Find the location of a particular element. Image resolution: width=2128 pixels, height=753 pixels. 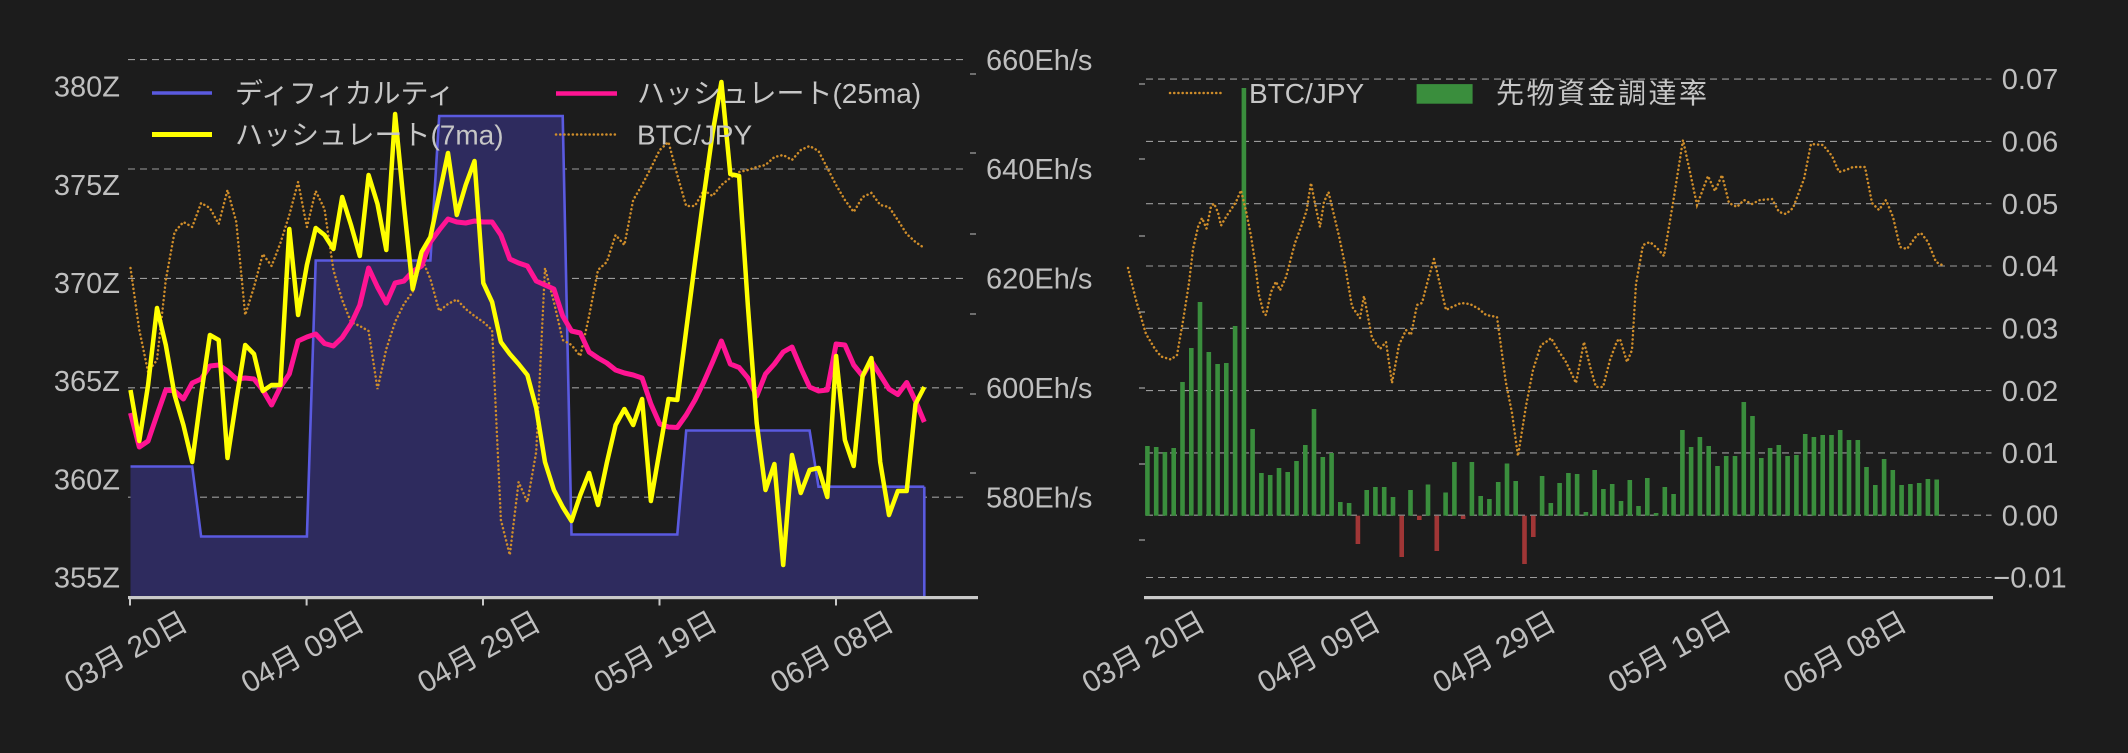

svg-text: 660Eh/s is located at coordinates (1039, 61).